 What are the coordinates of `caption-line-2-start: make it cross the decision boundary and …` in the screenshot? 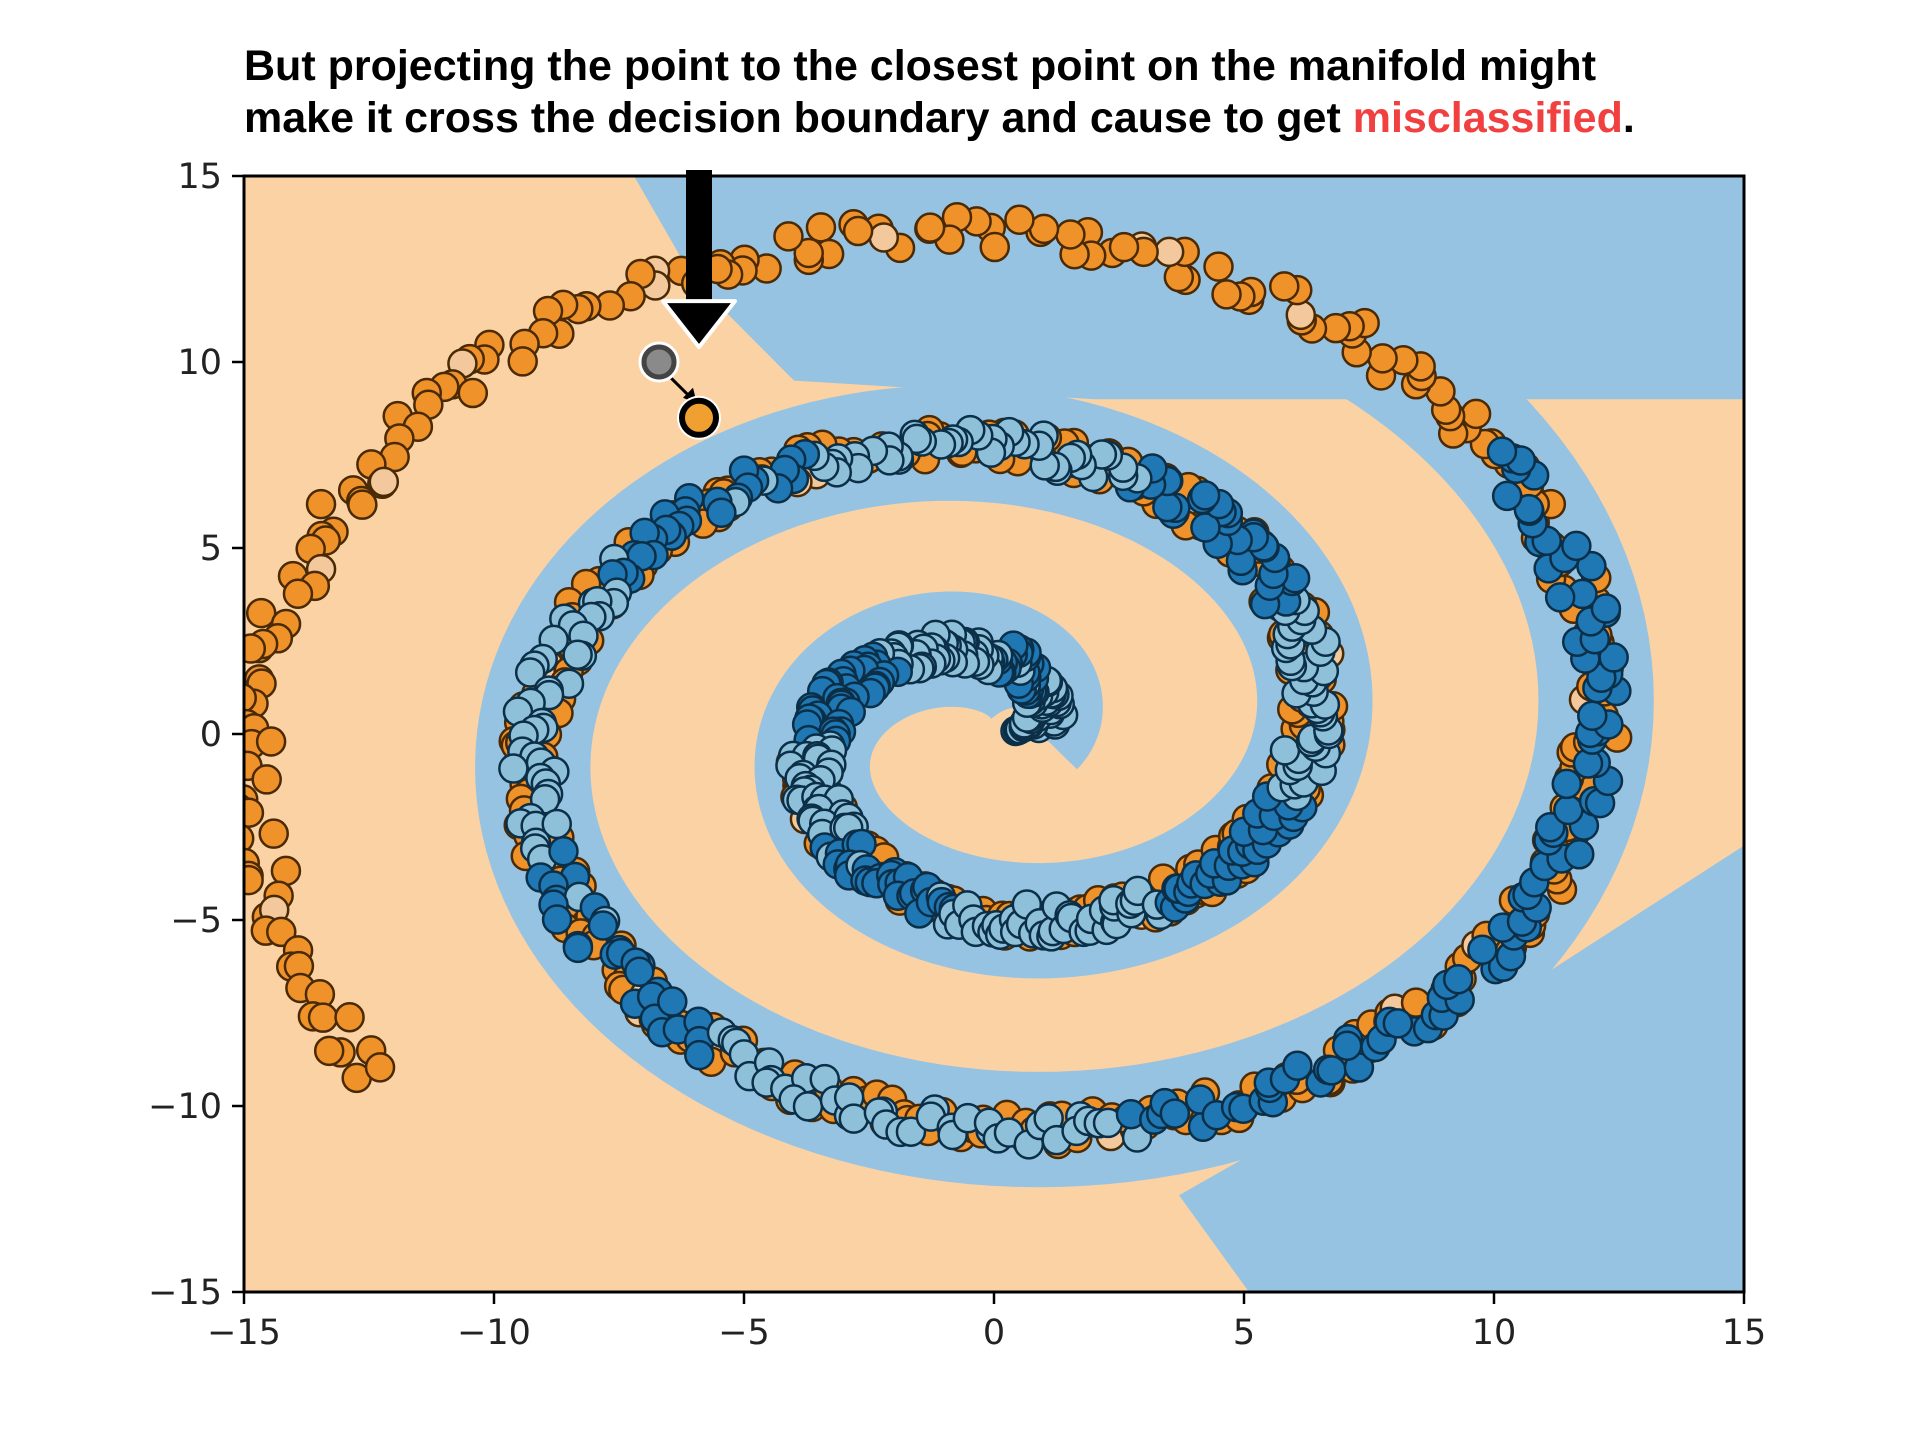 It's located at (798, 118).